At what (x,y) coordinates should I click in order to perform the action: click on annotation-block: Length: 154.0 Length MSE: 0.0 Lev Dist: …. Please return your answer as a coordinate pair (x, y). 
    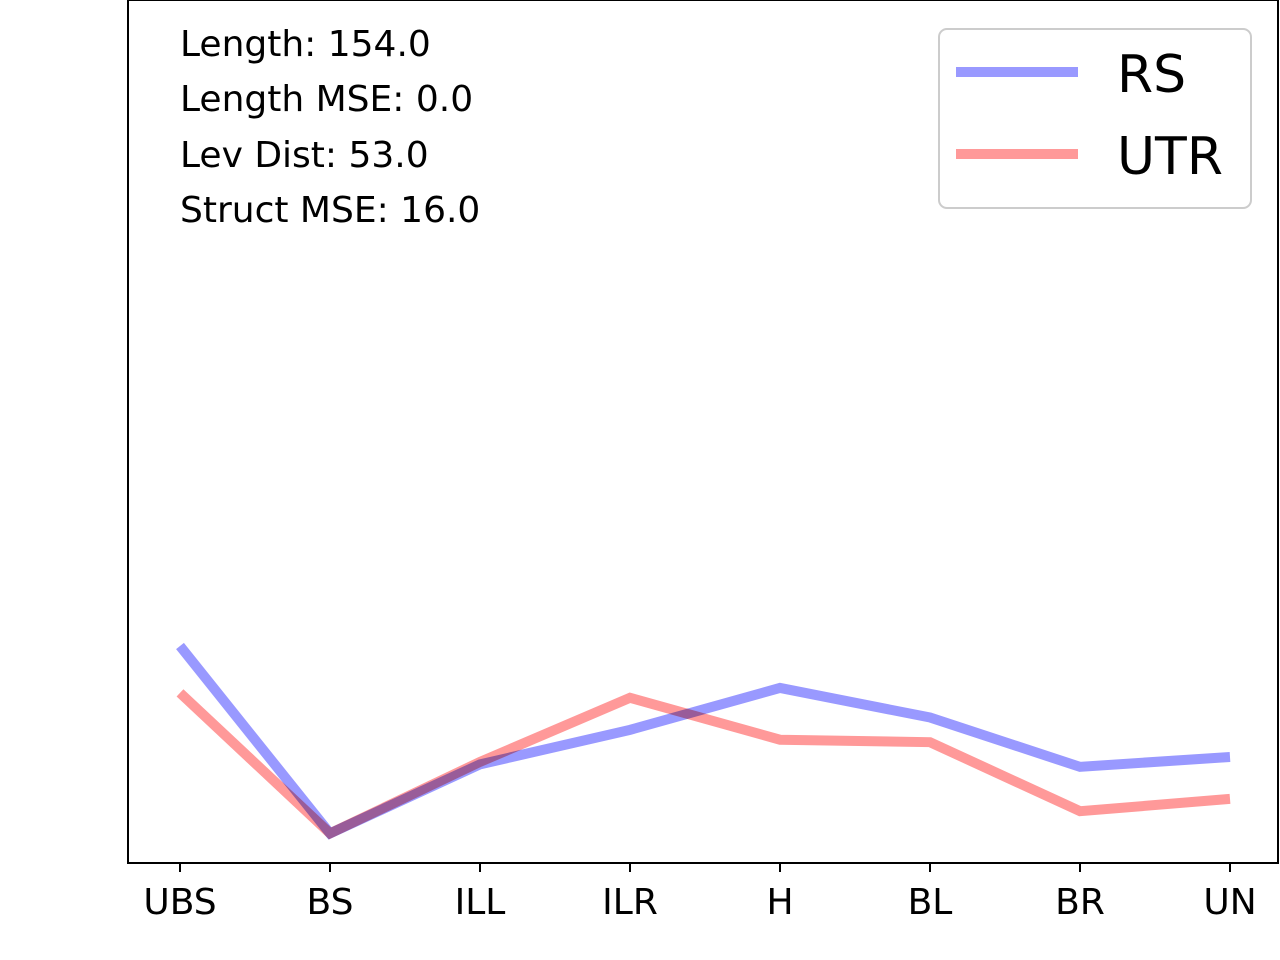
    Looking at the image, I should click on (330, 127).